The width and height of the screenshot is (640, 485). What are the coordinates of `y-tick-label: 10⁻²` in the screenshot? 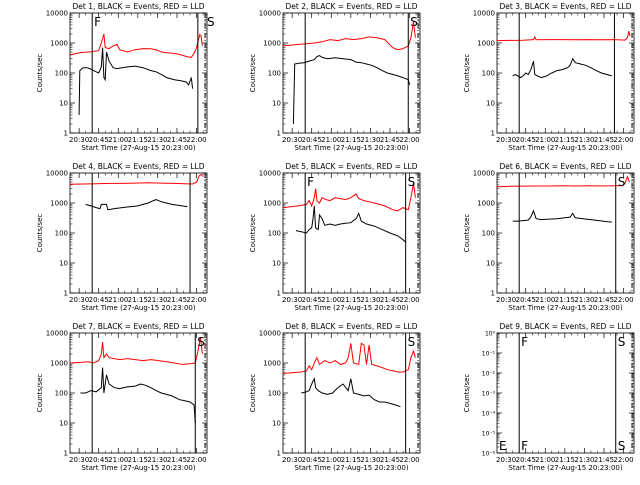 It's located at (489, 374).